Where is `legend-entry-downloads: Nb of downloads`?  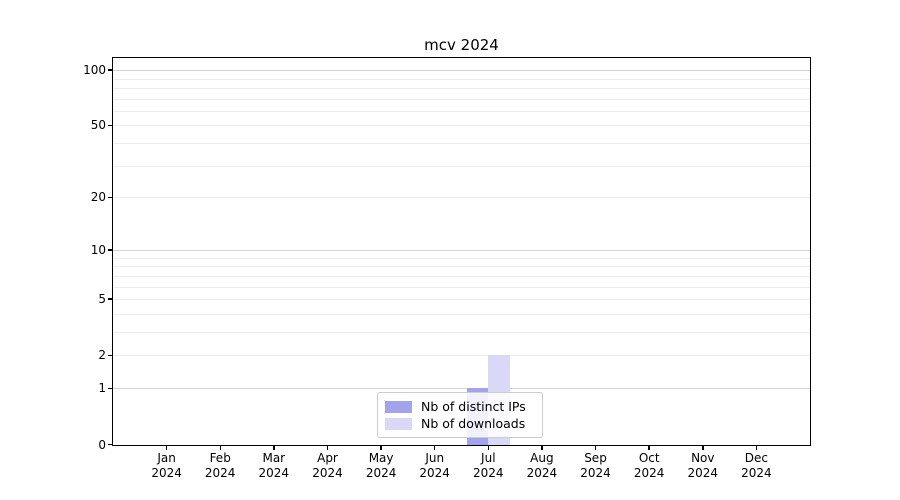 legend-entry-downloads: Nb of downloads is located at coordinates (459, 423).